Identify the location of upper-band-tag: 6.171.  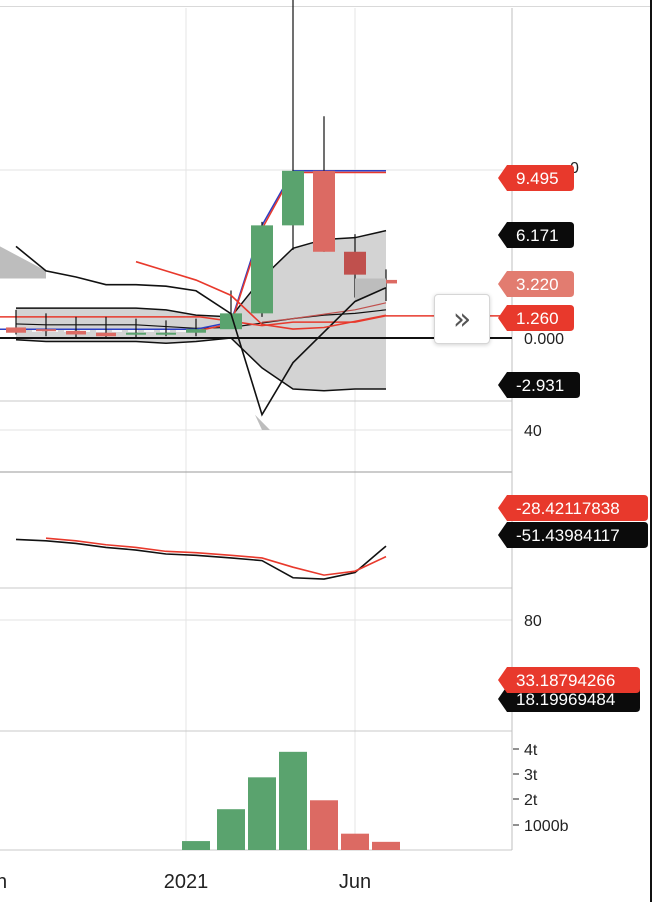
(536, 235).